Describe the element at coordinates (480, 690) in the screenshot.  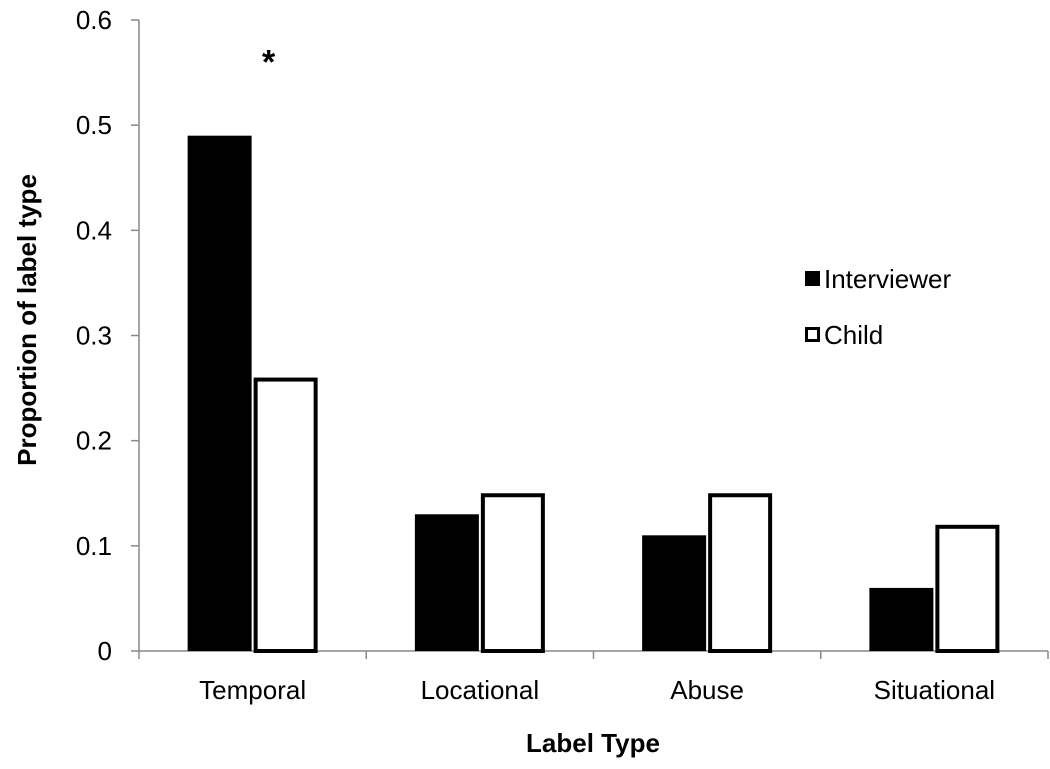
I see `x-category-label: Locational` at that location.